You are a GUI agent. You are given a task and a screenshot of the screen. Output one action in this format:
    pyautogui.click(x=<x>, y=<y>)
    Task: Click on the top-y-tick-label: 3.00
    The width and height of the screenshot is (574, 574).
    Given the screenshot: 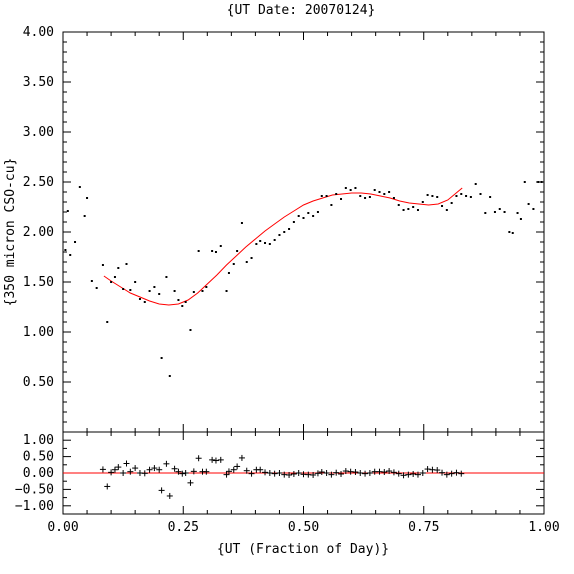 What is the action you would take?
    pyautogui.click(x=38, y=132)
    